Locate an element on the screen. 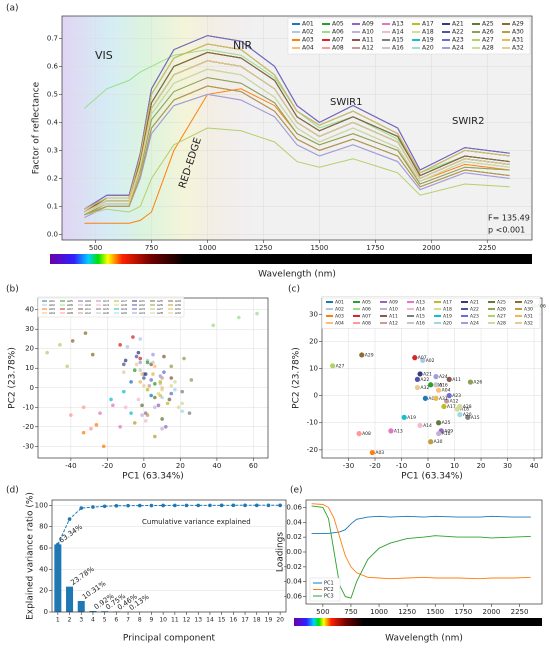  x-tick-label: 30 is located at coordinates (507, 466).